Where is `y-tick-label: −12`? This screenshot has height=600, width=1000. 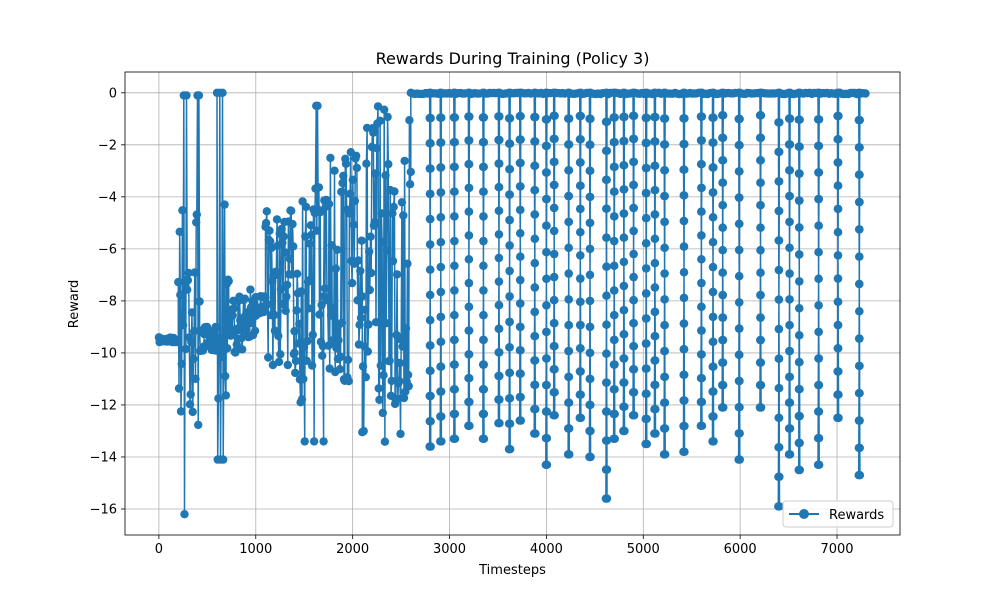
y-tick-label: −12 is located at coordinates (103, 405).